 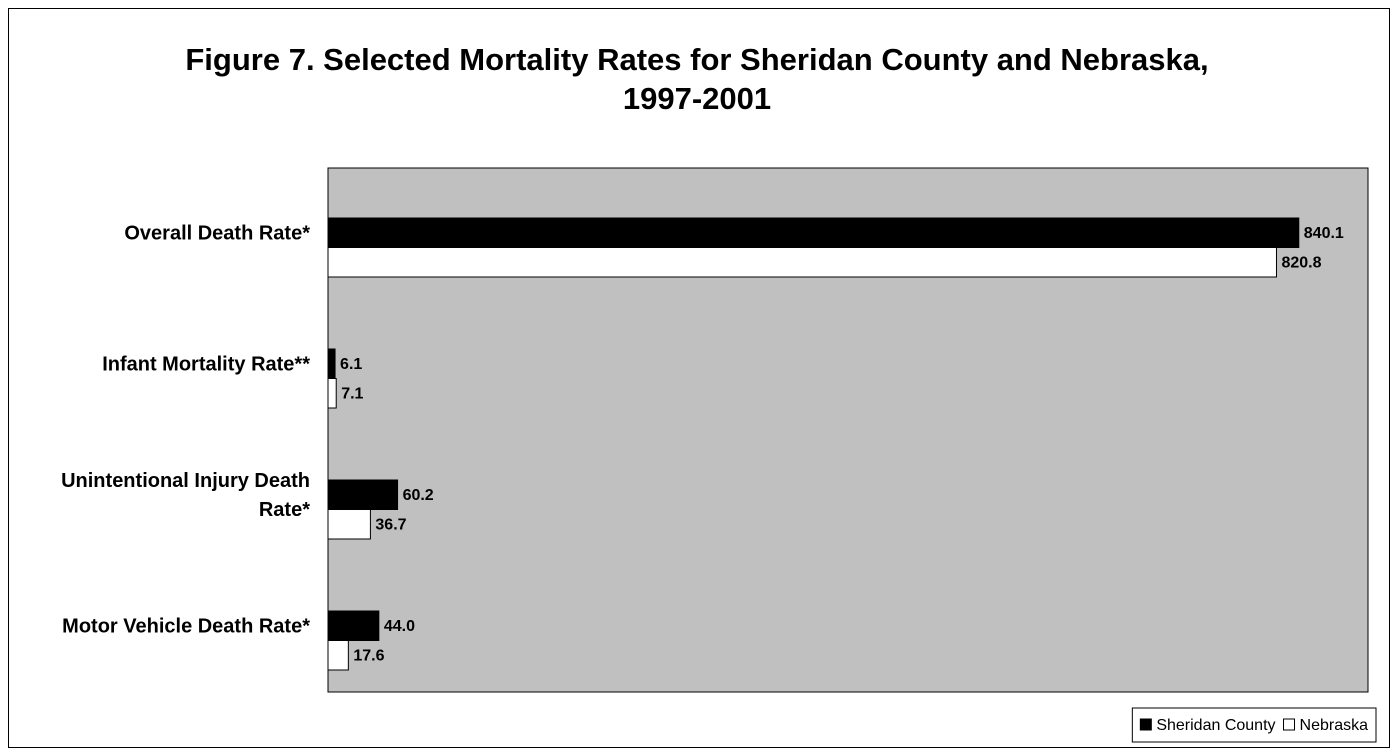 What do you see at coordinates (418, 495) in the screenshot?
I see `data-label: 60.2` at bounding box center [418, 495].